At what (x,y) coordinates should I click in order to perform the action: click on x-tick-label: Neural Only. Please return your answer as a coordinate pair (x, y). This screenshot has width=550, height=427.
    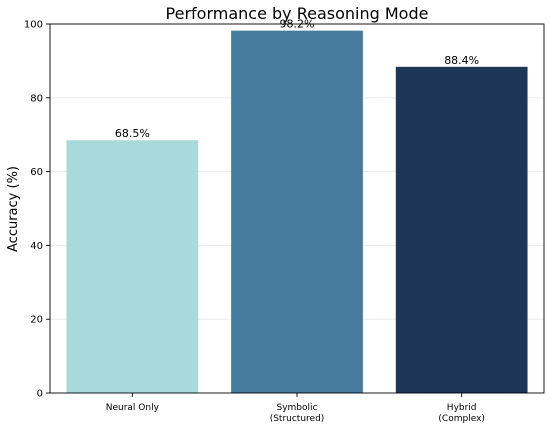
    Looking at the image, I should click on (133, 408).